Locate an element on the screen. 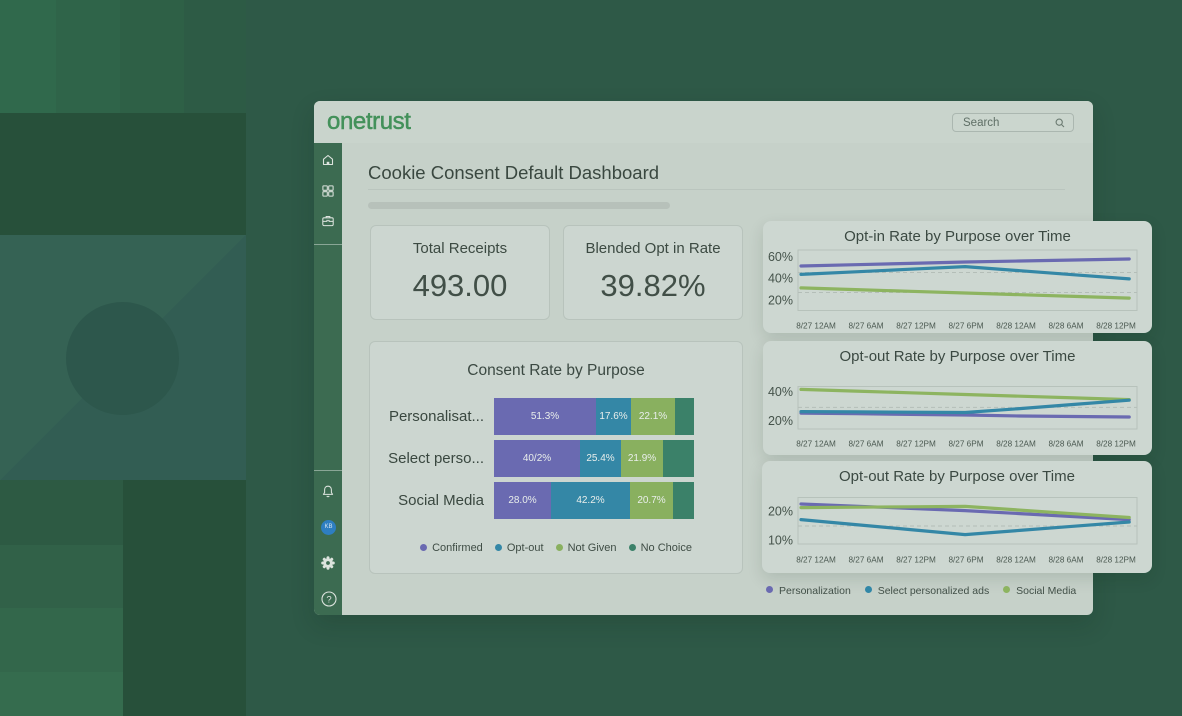  svg-text: 10% is located at coordinates (780, 540).